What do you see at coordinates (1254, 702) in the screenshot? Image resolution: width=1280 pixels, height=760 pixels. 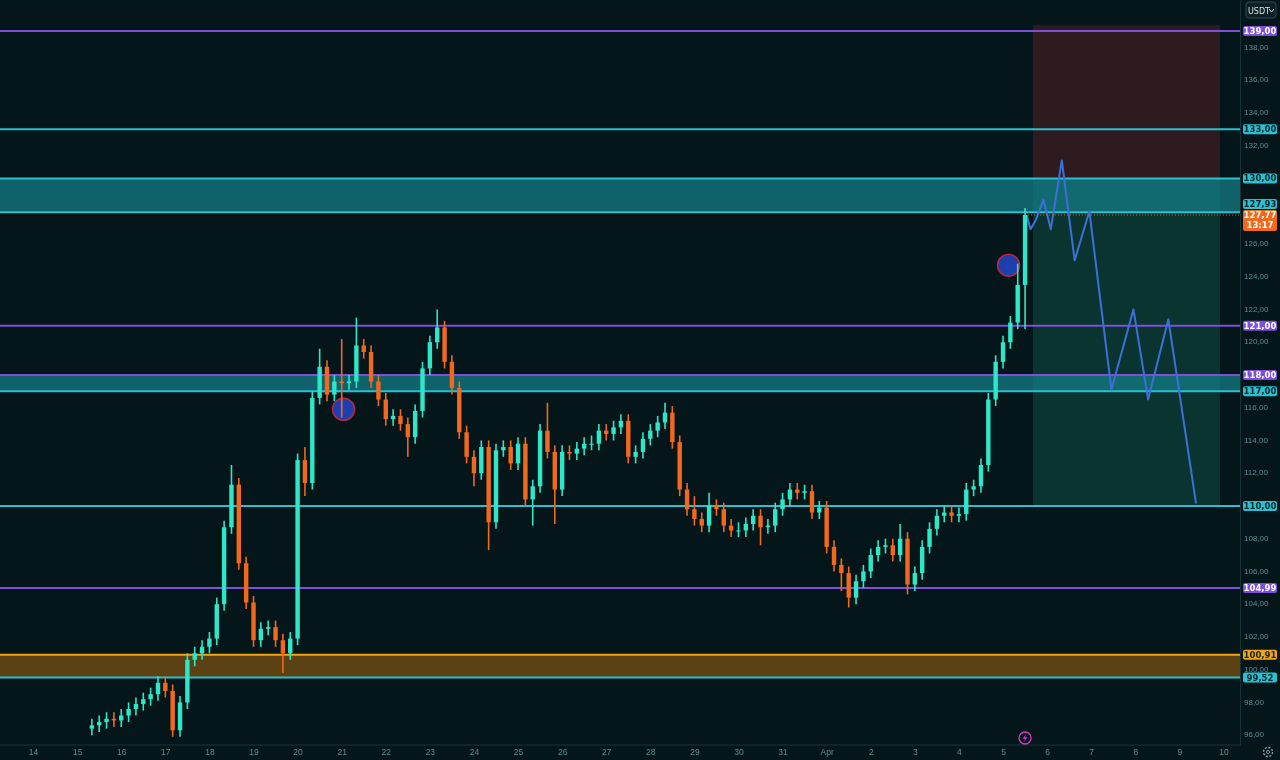 I see `y-tick-label: 98,00` at bounding box center [1254, 702].